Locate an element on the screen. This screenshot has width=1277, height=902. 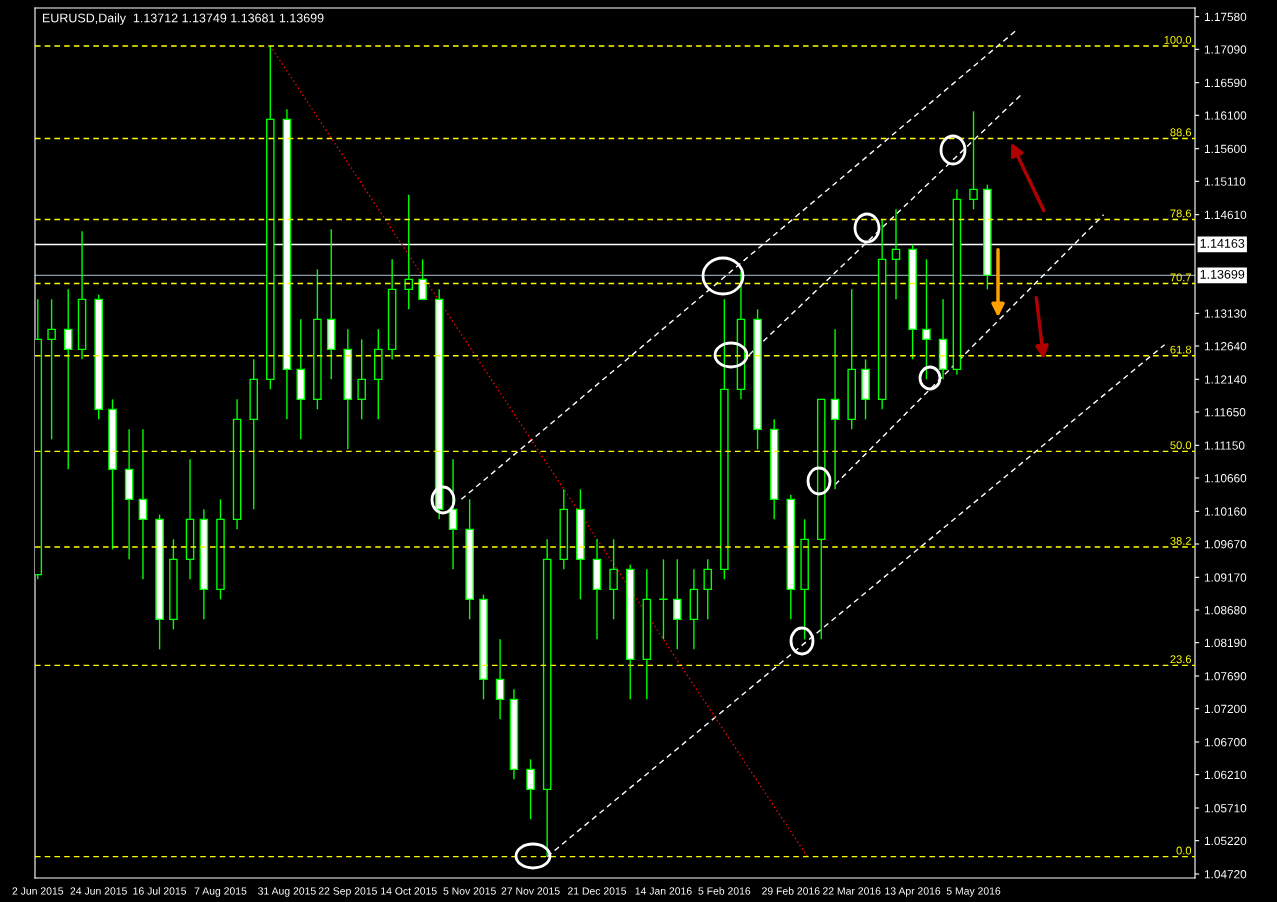
y-tick-label: 1.07200 is located at coordinates (1225, 709).